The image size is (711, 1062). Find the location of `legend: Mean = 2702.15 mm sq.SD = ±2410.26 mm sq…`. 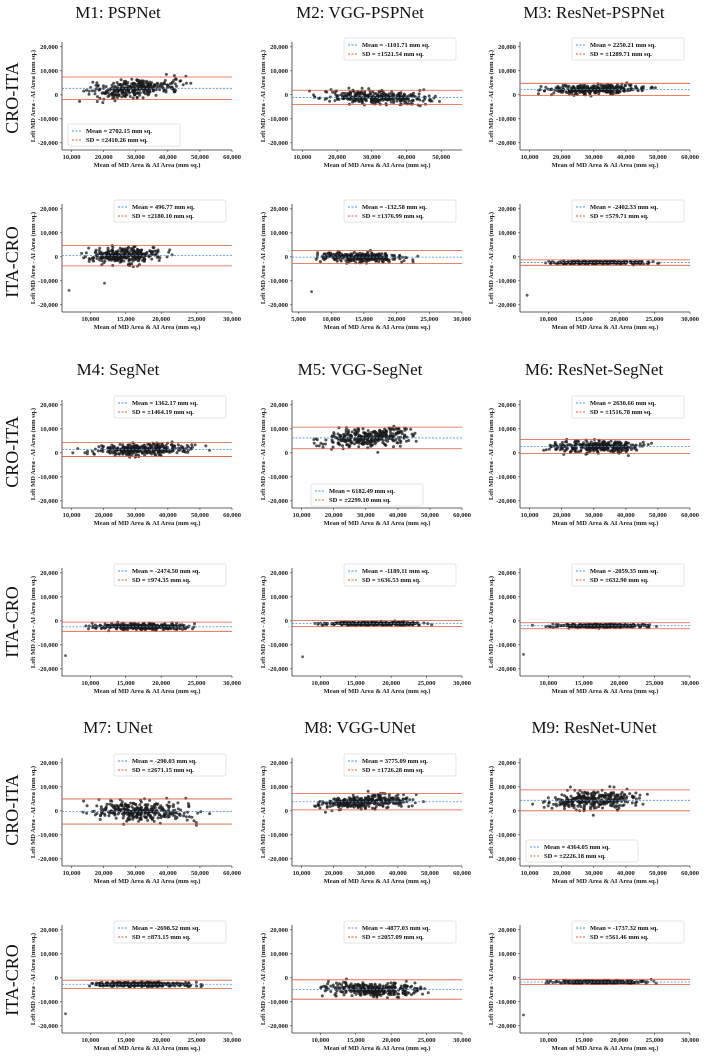

legend: Mean = 2702.15 mm sq.SD = ±2410.26 mm sq… is located at coordinates (124, 135).